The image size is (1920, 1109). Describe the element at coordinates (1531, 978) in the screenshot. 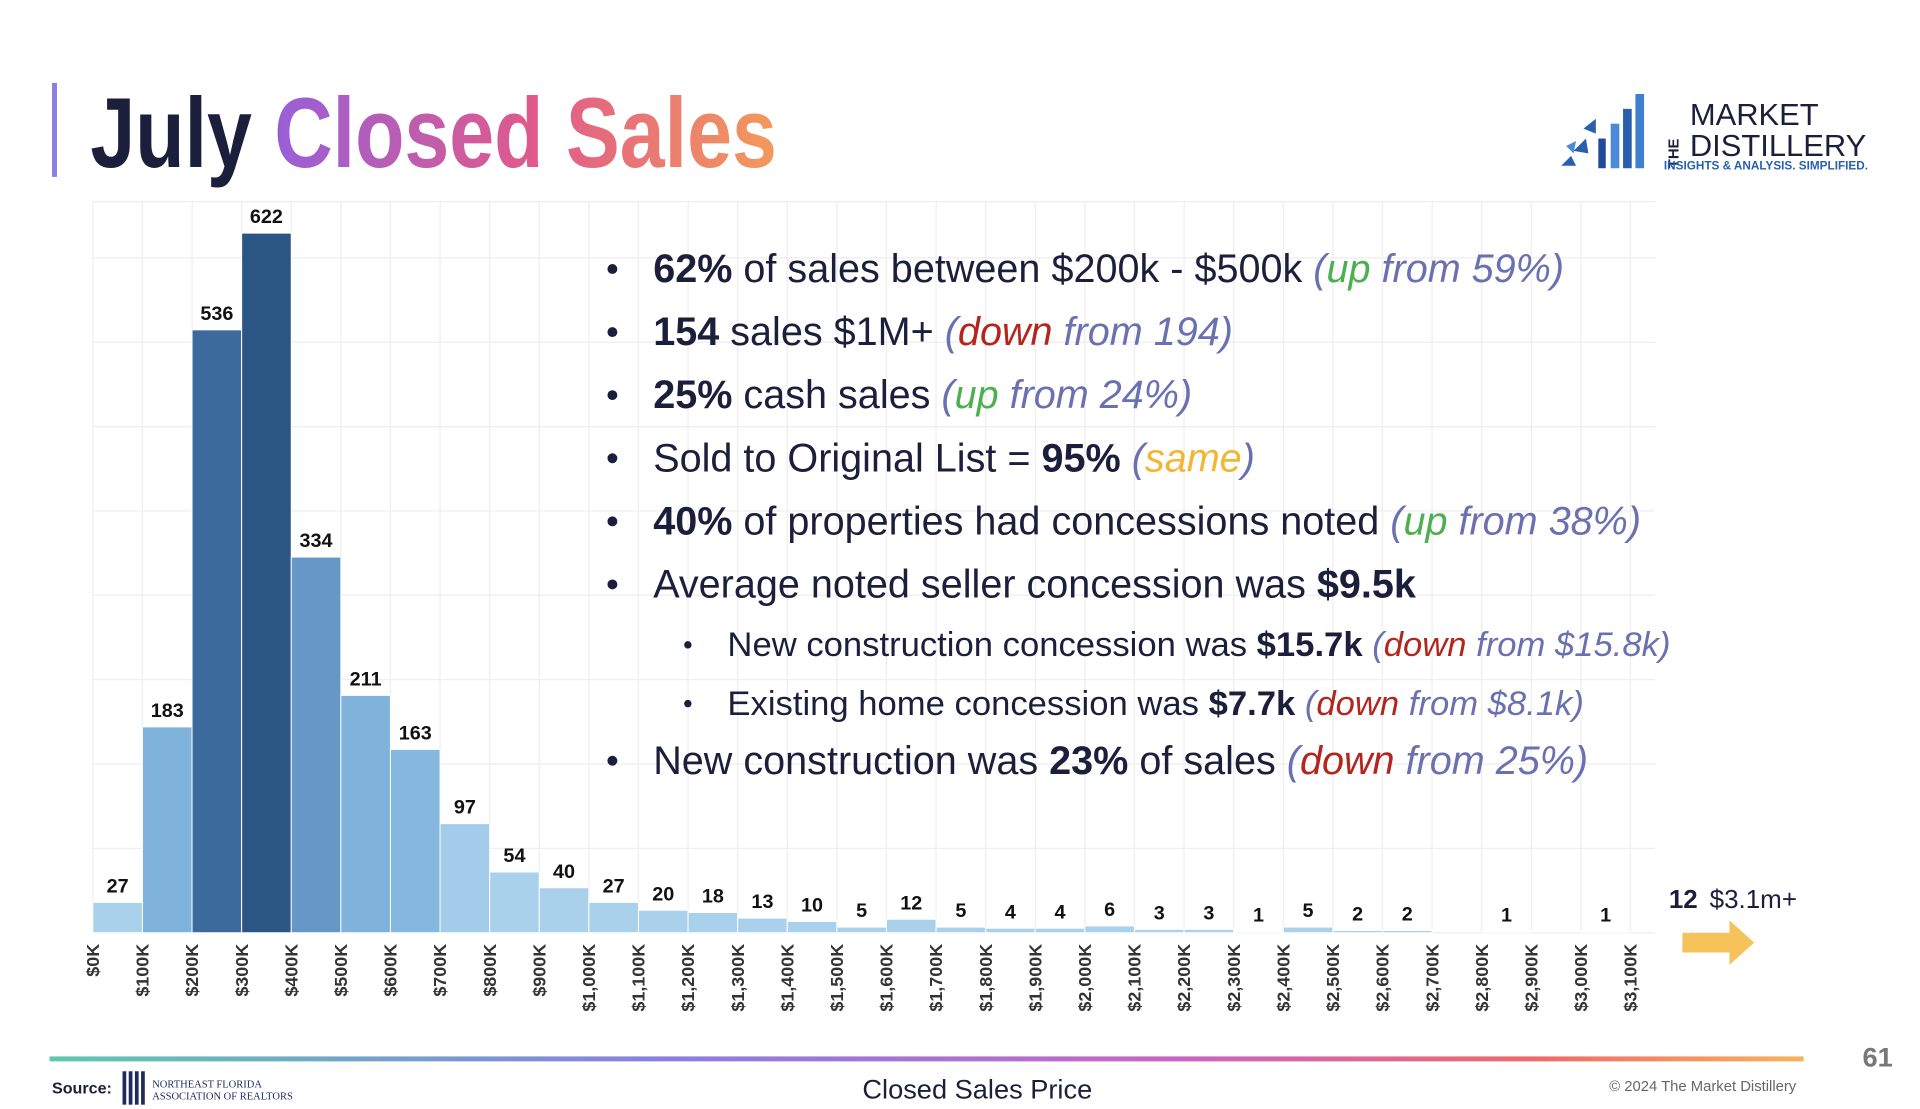

I see `x-tick-label: $2,900K` at that location.